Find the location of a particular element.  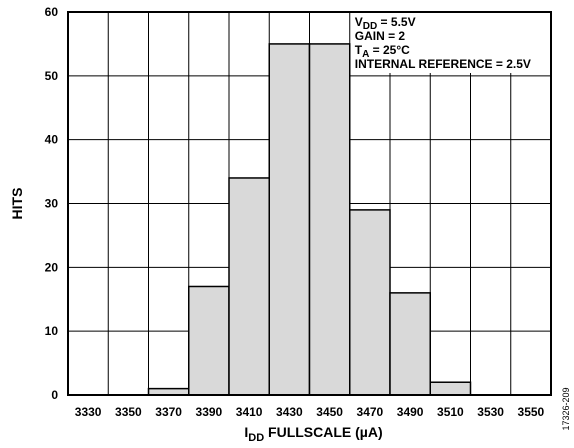

annotation-text-rest: = 5.5V is located at coordinates (396, 22).